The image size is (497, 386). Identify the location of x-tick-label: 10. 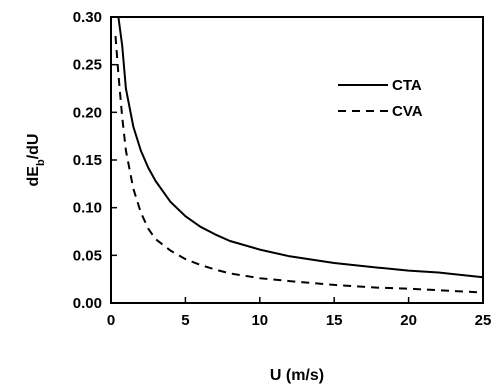
(259, 320).